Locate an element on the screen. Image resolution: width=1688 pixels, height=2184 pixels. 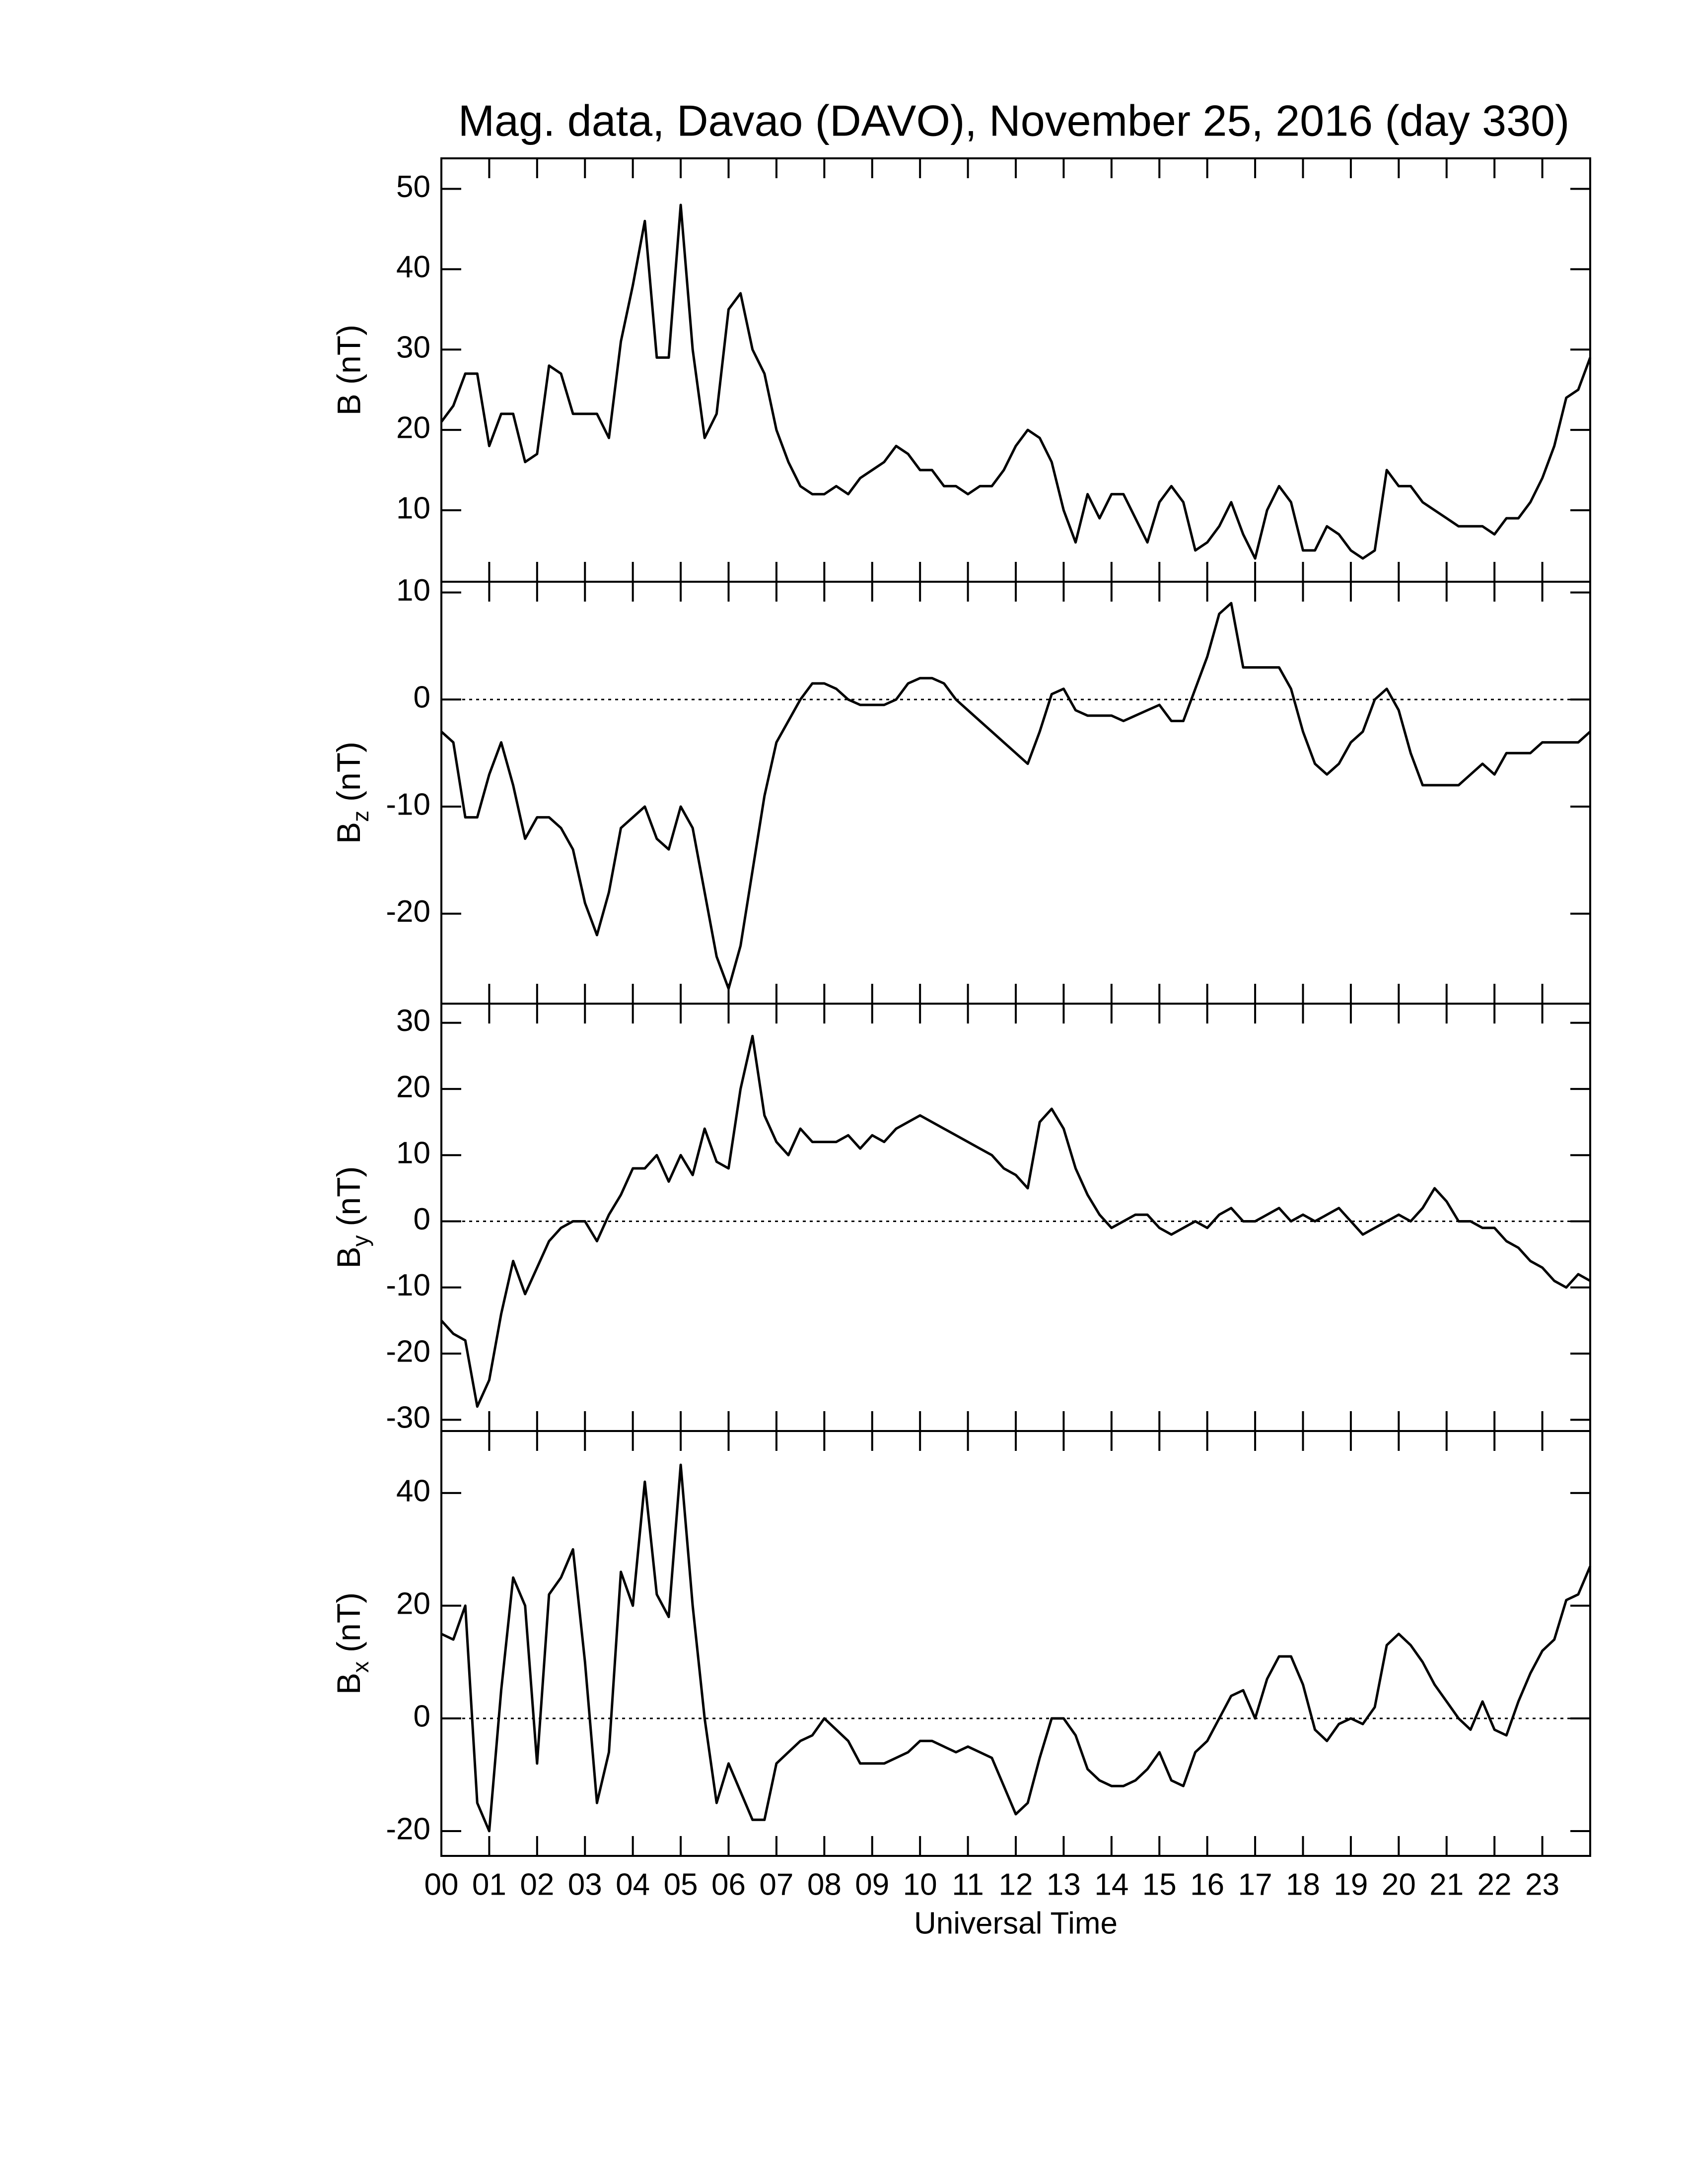
x-tick-label: 10 is located at coordinates (920, 1884).